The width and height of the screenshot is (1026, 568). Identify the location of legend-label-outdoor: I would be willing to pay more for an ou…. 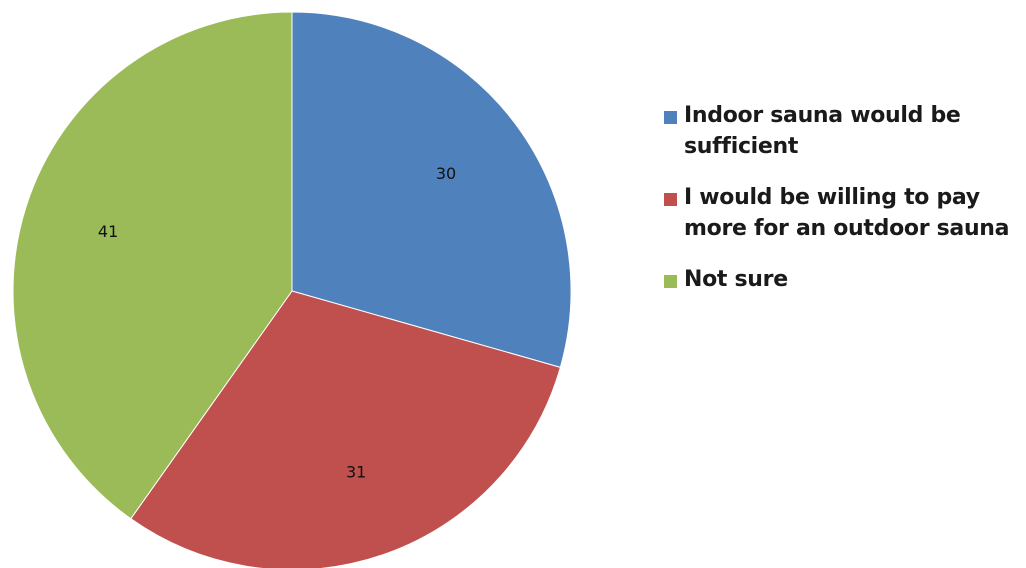
(847, 213).